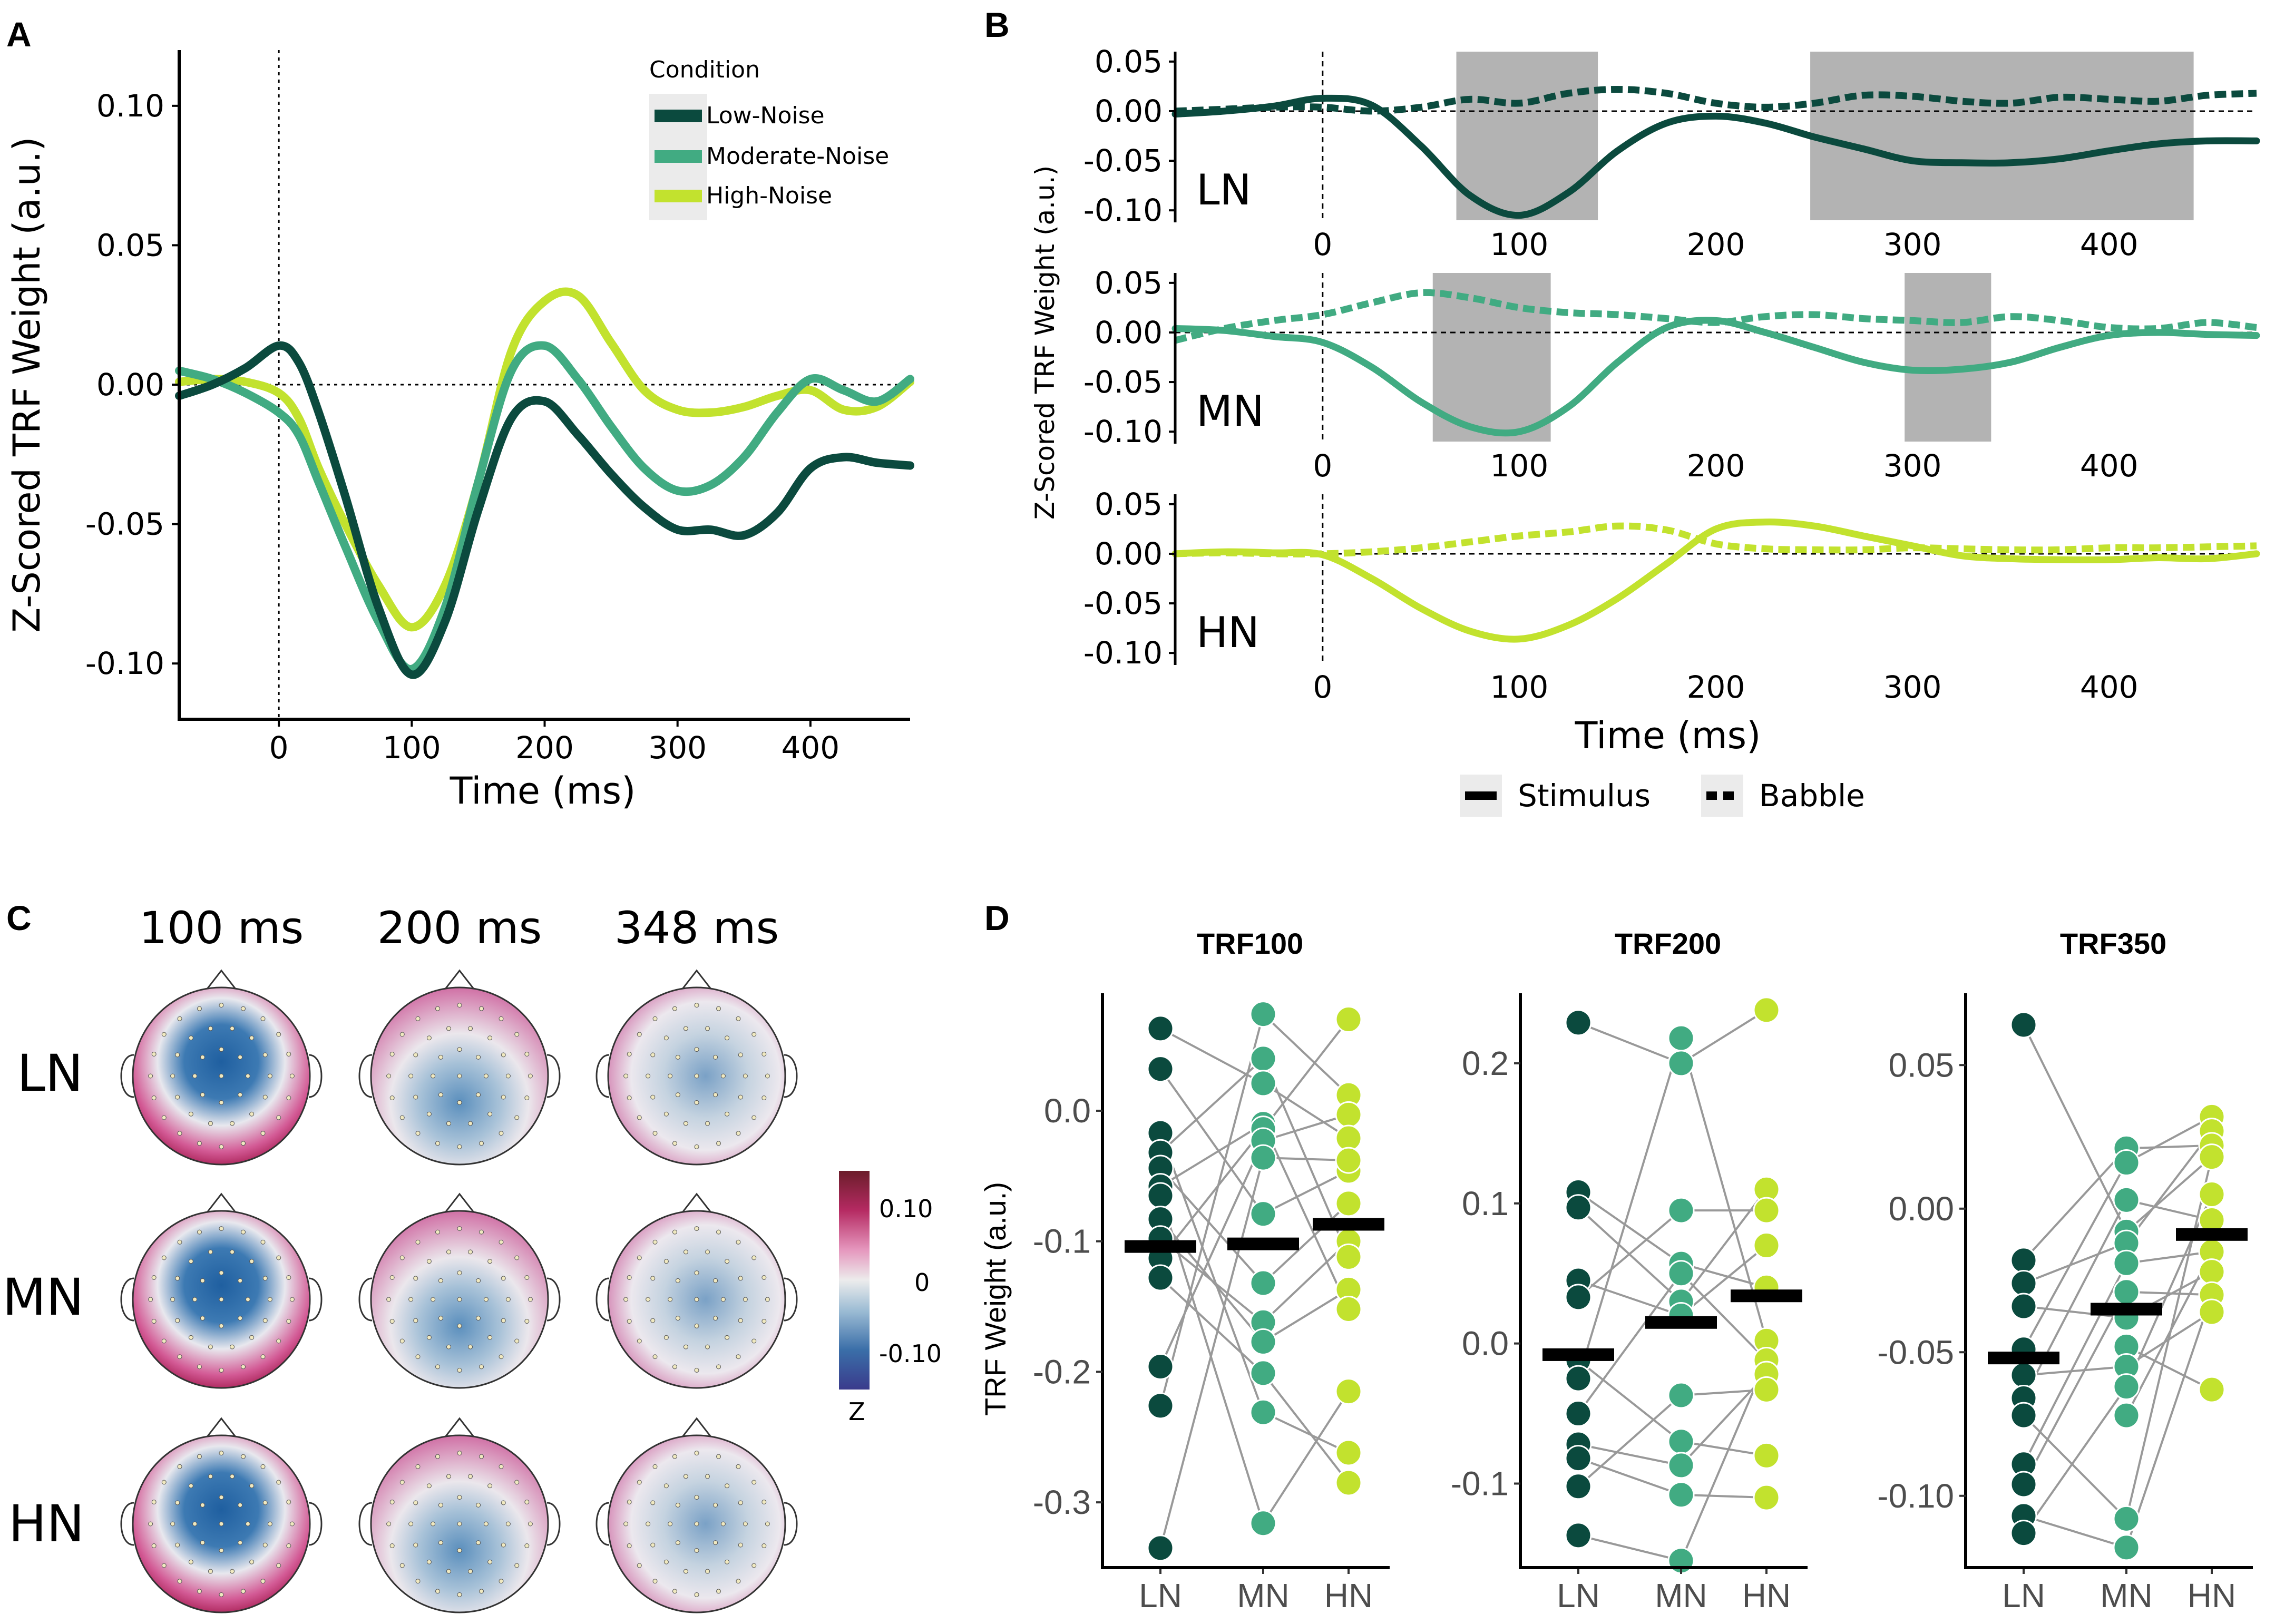 Image resolution: width=2275 pixels, height=1624 pixels. Describe the element at coordinates (124, 663) in the screenshot. I see `panel-a-y-tick-label: -0.10` at that location.